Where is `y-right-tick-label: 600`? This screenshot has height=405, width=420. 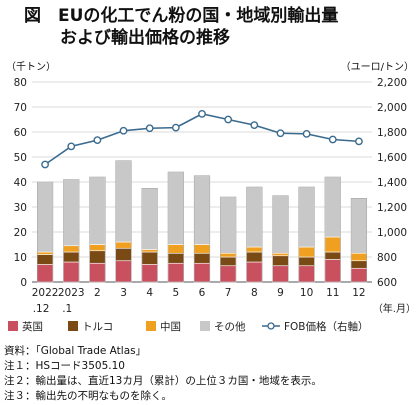 y-right-tick-label: 600 is located at coordinates (387, 283).